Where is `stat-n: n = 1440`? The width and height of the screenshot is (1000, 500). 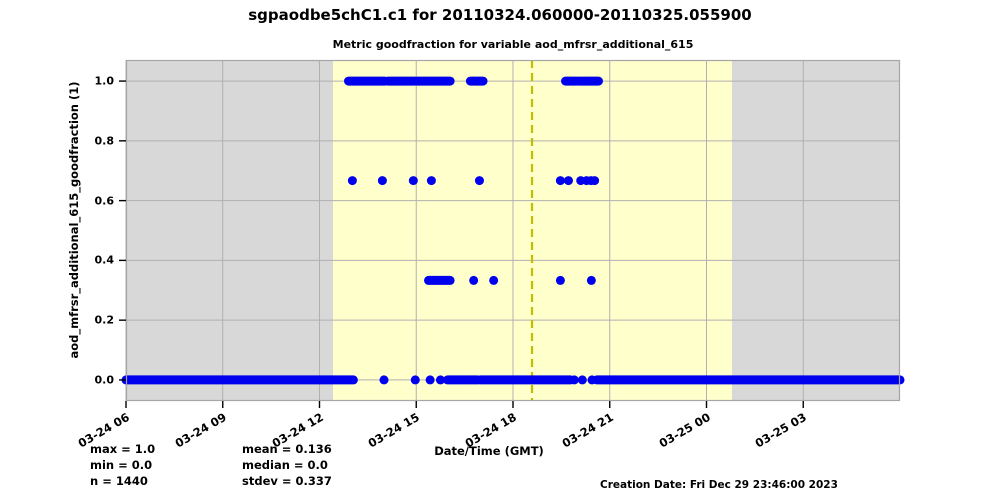 stat-n: n = 1440 is located at coordinates (119, 481).